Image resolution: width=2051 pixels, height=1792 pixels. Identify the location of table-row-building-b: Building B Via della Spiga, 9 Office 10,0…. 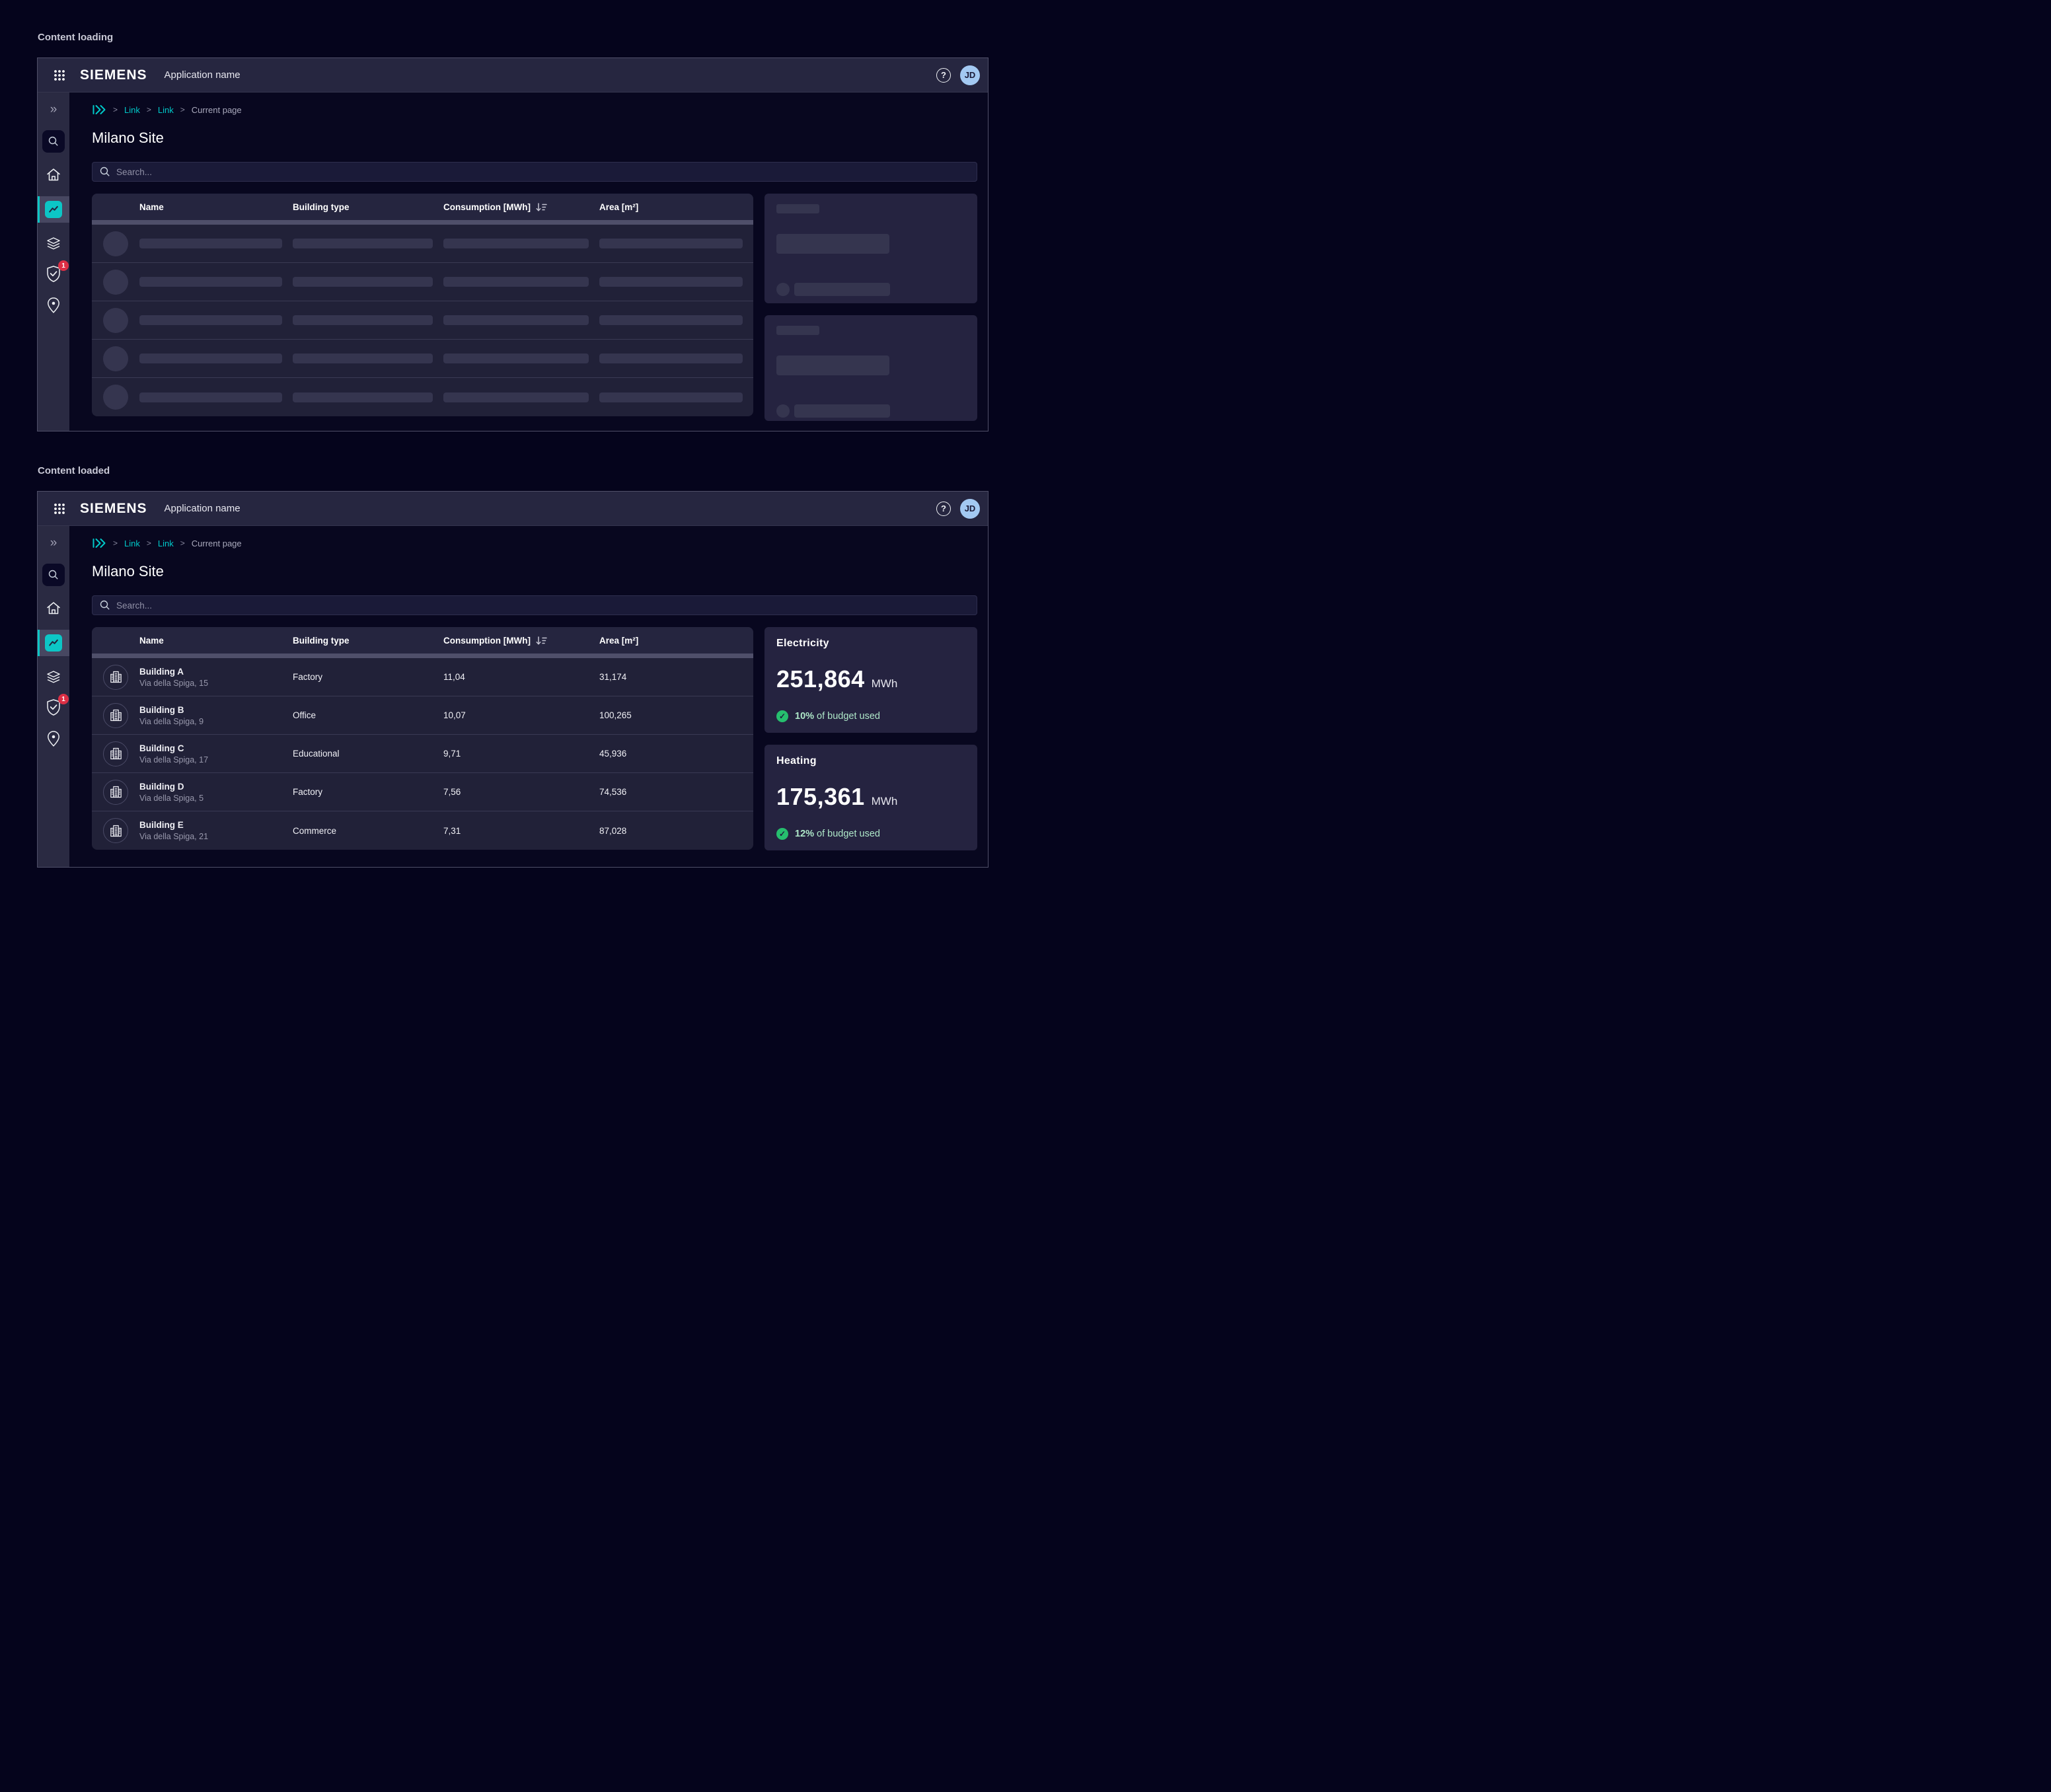
(422, 715).